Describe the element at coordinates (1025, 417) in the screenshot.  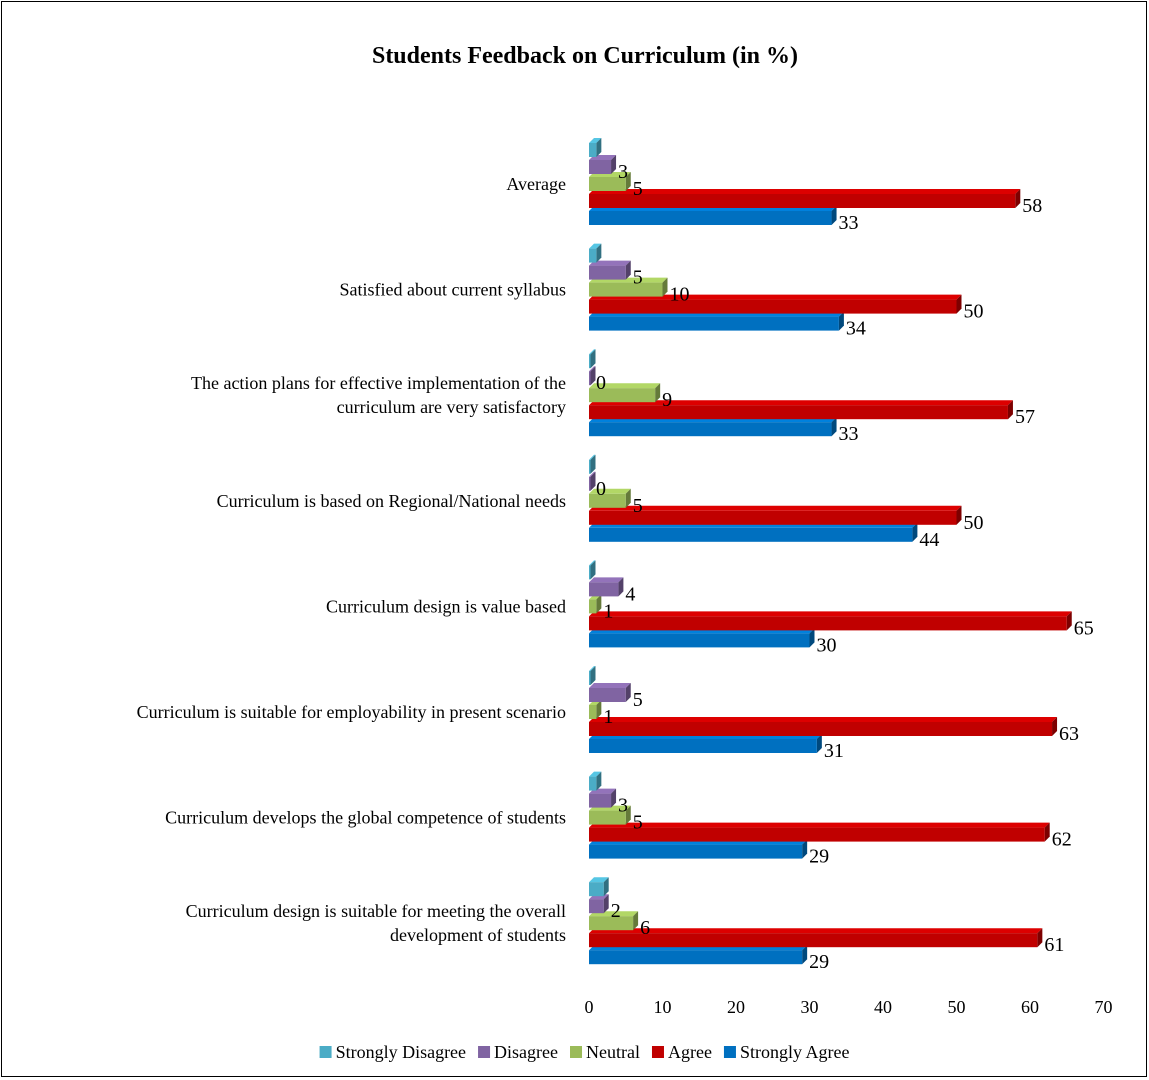
I see `data-label: 57` at that location.